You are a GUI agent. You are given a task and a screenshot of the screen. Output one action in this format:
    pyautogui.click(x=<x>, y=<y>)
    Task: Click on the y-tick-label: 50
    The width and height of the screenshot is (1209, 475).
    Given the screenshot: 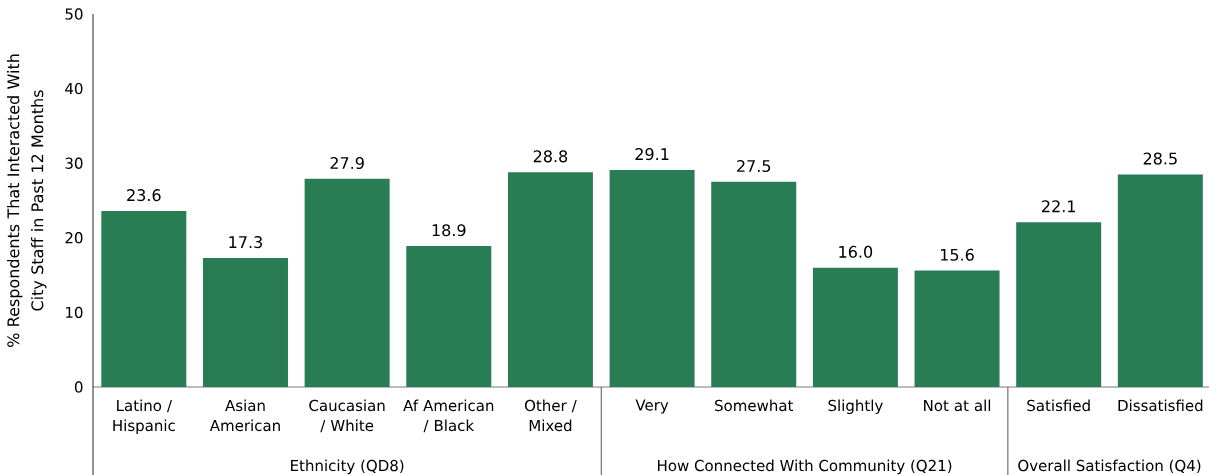 What is the action you would take?
    pyautogui.click(x=74, y=14)
    